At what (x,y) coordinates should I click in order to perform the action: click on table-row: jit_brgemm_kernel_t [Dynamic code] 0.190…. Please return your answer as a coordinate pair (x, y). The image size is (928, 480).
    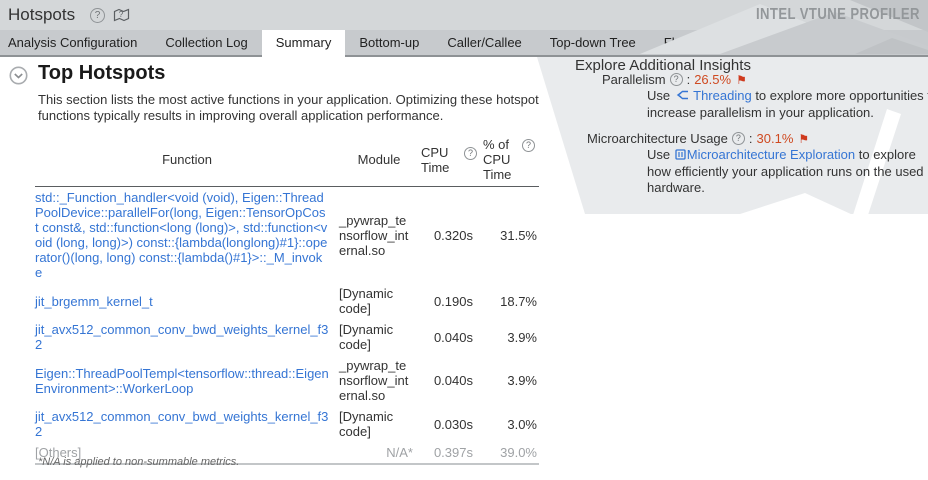
    Looking at the image, I should click on (287, 301).